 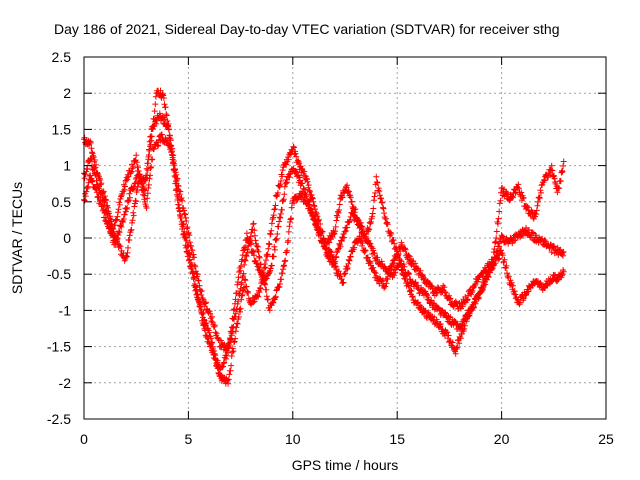 What do you see at coordinates (65, 383) in the screenshot?
I see `y-tick-label: -2` at bounding box center [65, 383].